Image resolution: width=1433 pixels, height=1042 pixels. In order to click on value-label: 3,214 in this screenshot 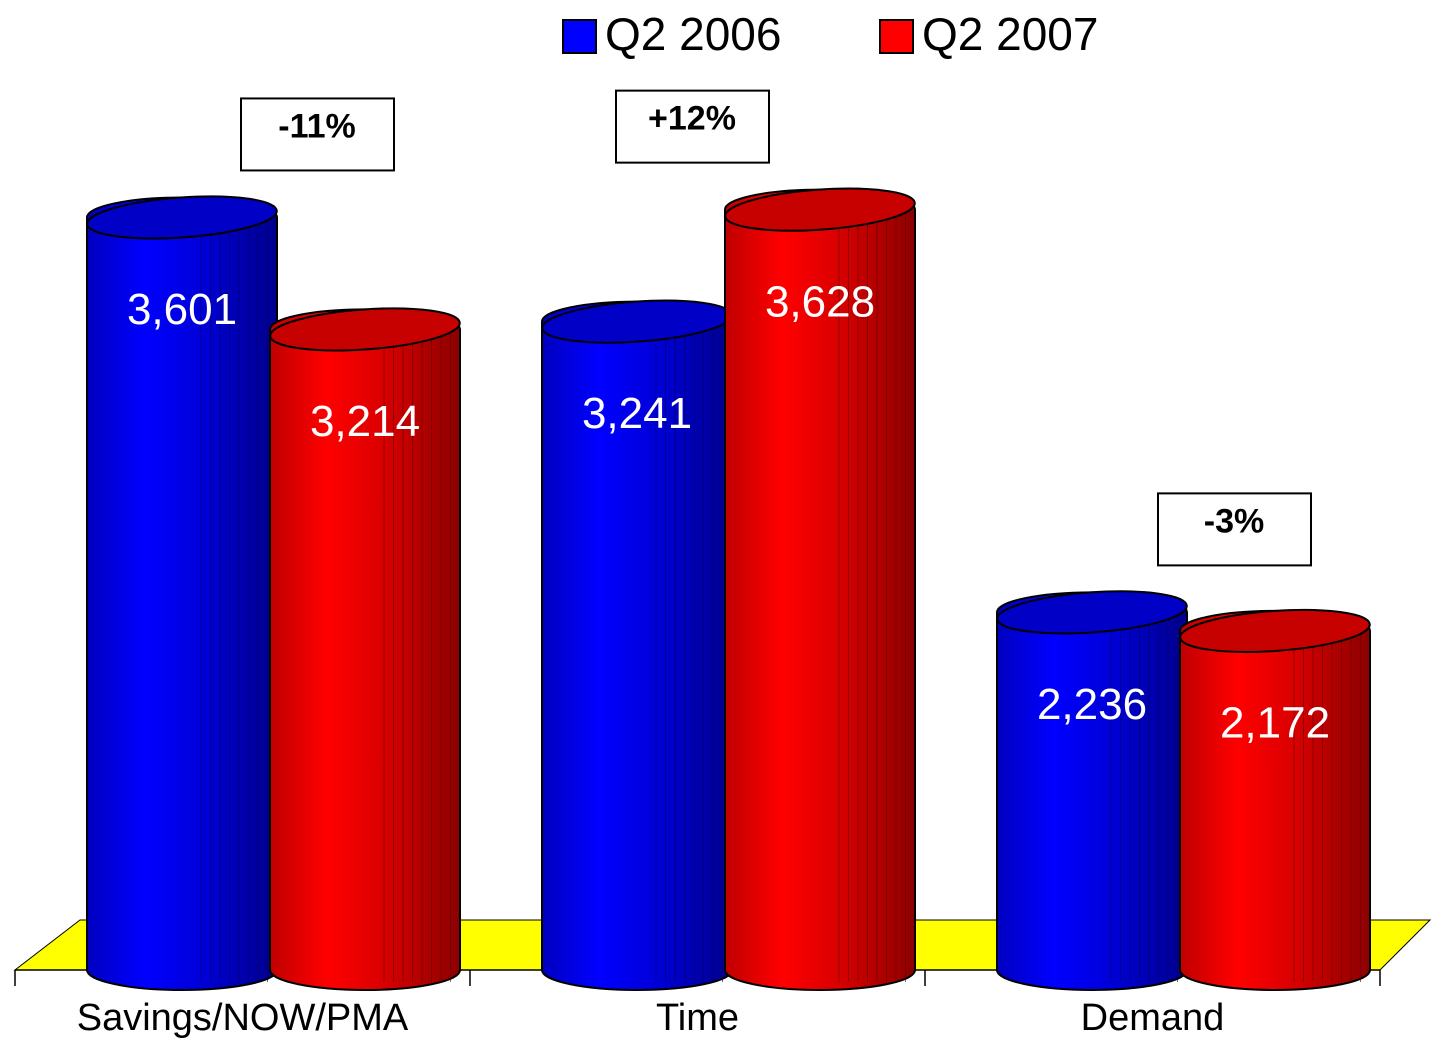, I will do `click(365, 421)`.